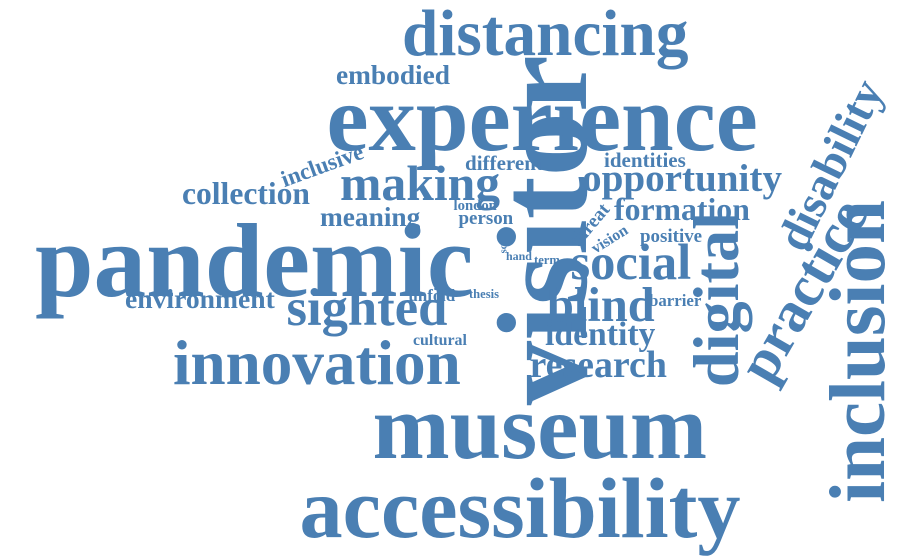  I want to click on word-research: research, so click(598, 365).